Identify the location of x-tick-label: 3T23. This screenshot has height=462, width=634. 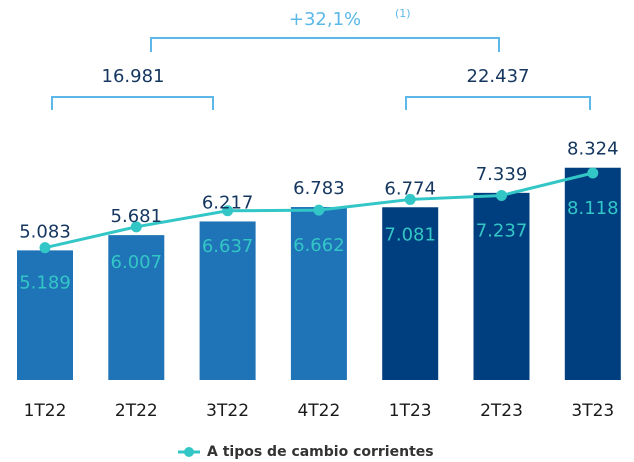
(592, 411).